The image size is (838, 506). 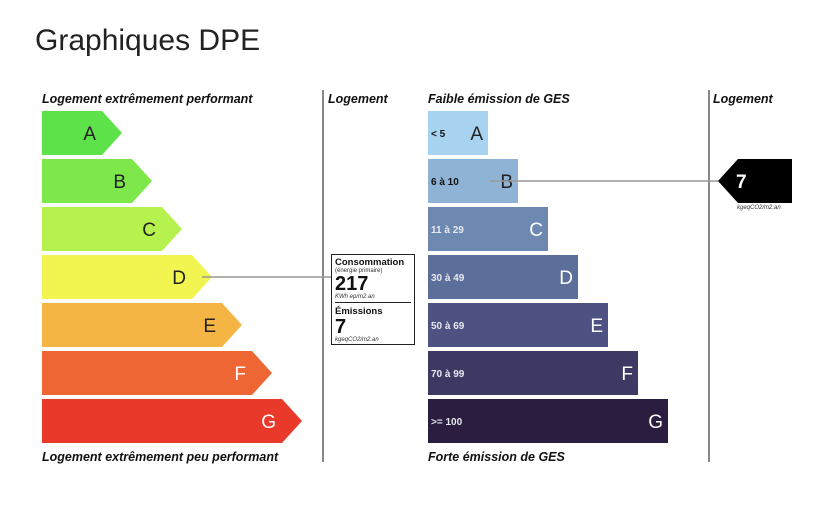 I want to click on ges-range-d: 30 à 49, so click(x=448, y=278).